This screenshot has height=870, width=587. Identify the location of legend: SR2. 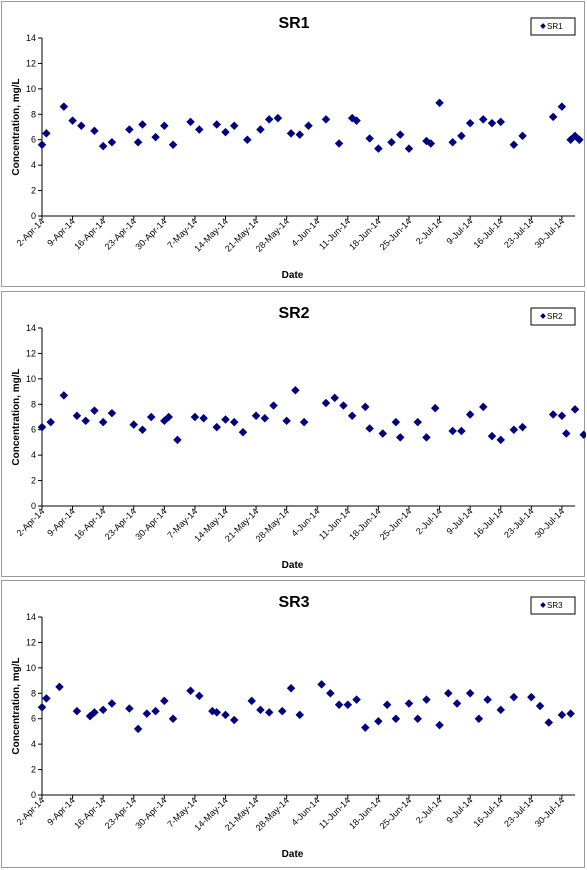
(553, 316).